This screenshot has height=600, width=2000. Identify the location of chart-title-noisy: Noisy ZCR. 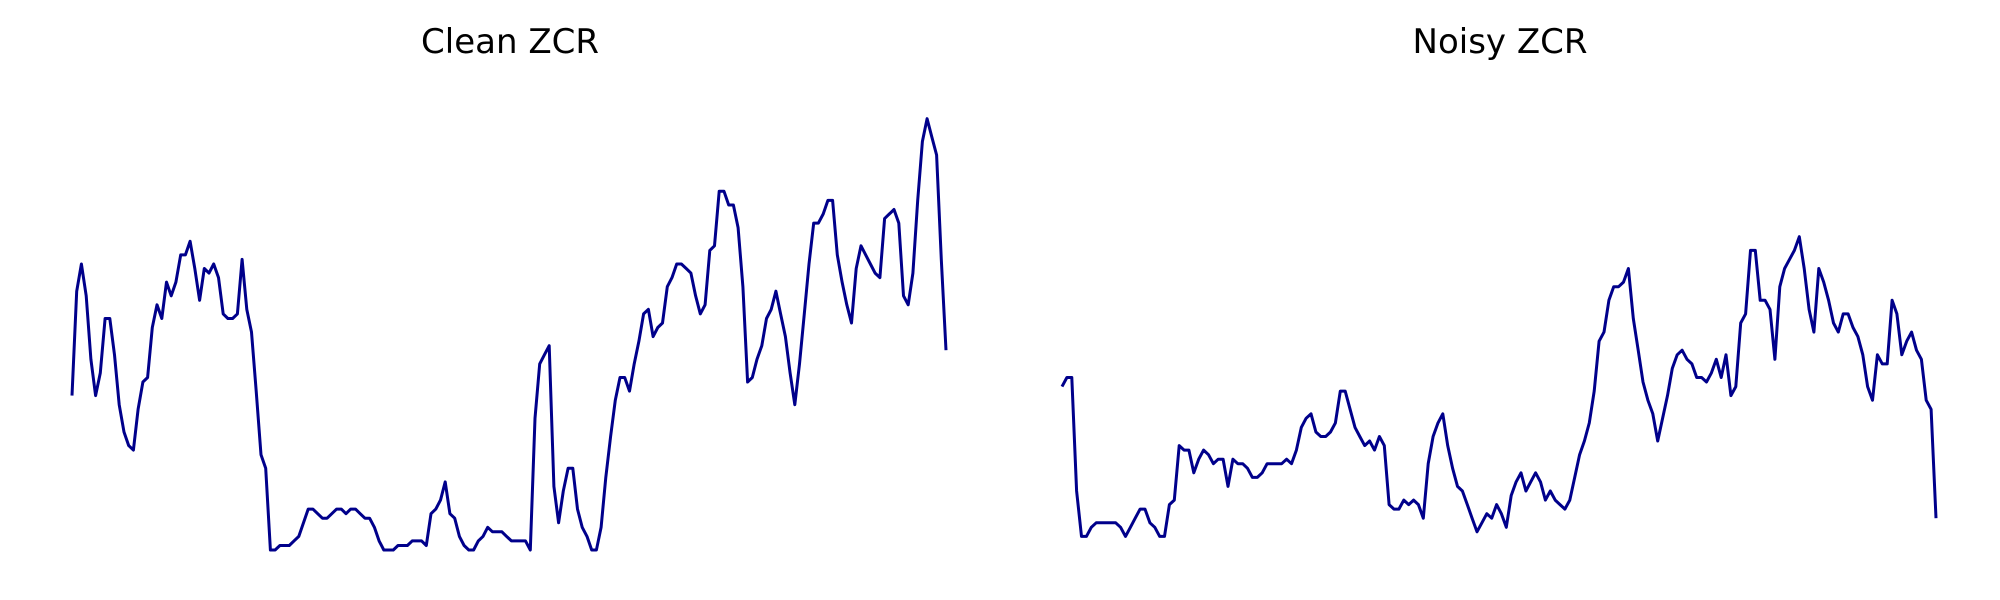
(1500, 42).